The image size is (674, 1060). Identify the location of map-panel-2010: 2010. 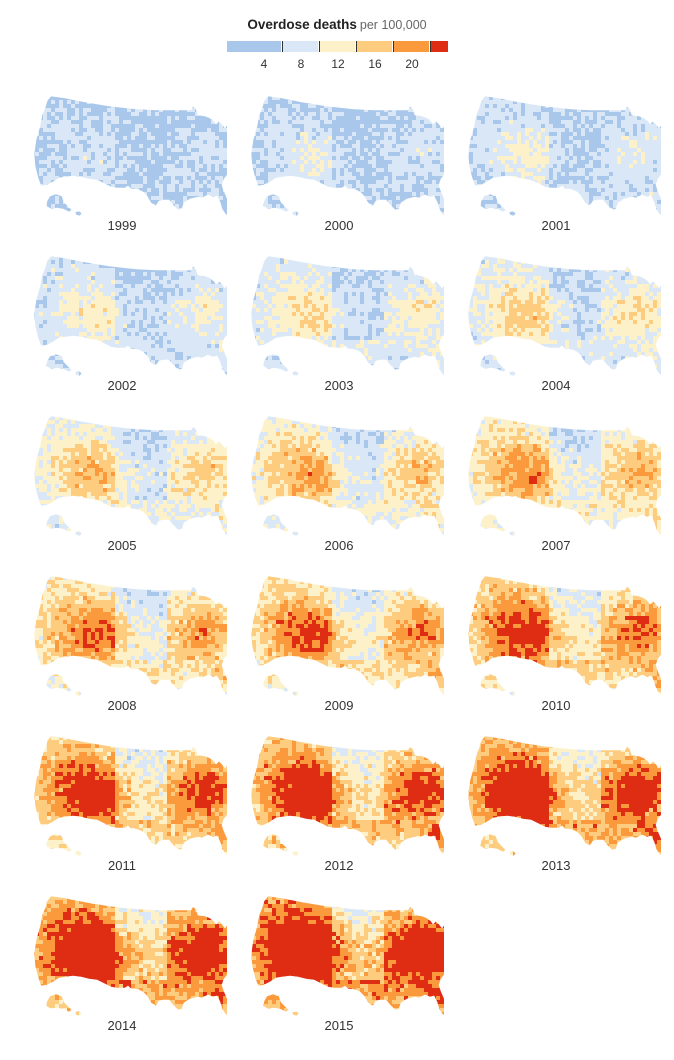
(556, 637).